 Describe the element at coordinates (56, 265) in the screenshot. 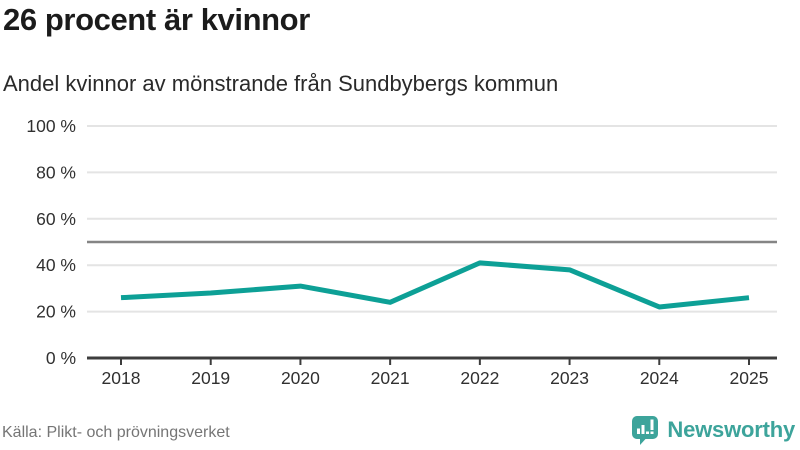

I see `y-axis-label: 40 %` at that location.